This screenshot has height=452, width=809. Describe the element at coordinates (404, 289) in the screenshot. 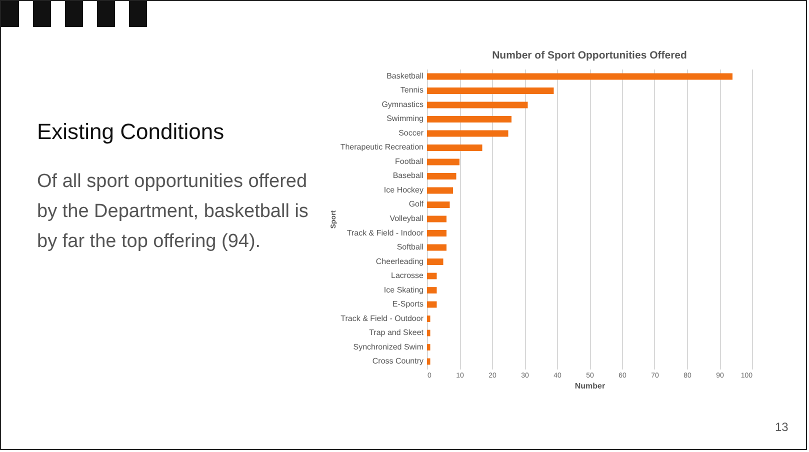

I see `y-tick-label: Ice Skating` at that location.